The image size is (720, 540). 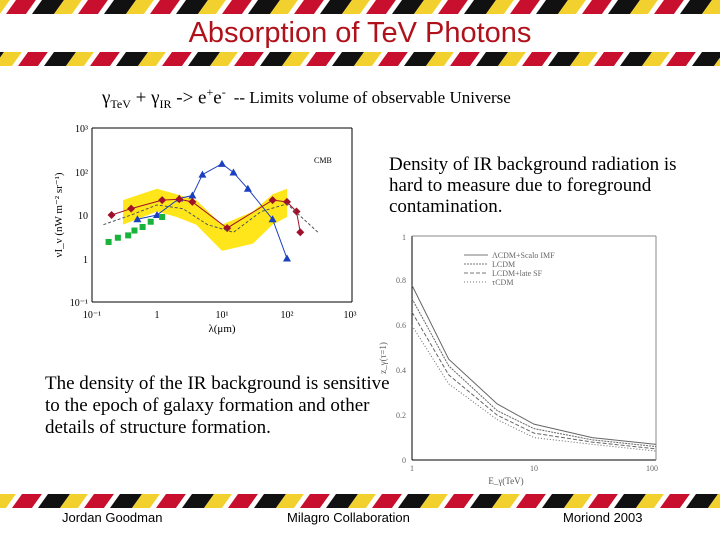 What do you see at coordinates (106, 98) in the screenshot?
I see `gamma-symbol: γ` at bounding box center [106, 98].